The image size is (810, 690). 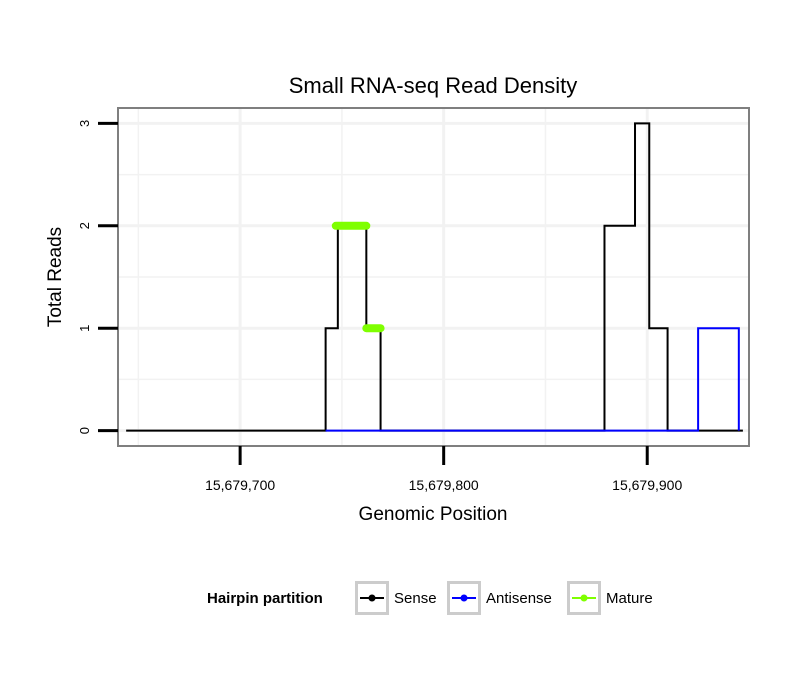 I want to click on x-tick-label: 15,679,900, so click(x=647, y=485).